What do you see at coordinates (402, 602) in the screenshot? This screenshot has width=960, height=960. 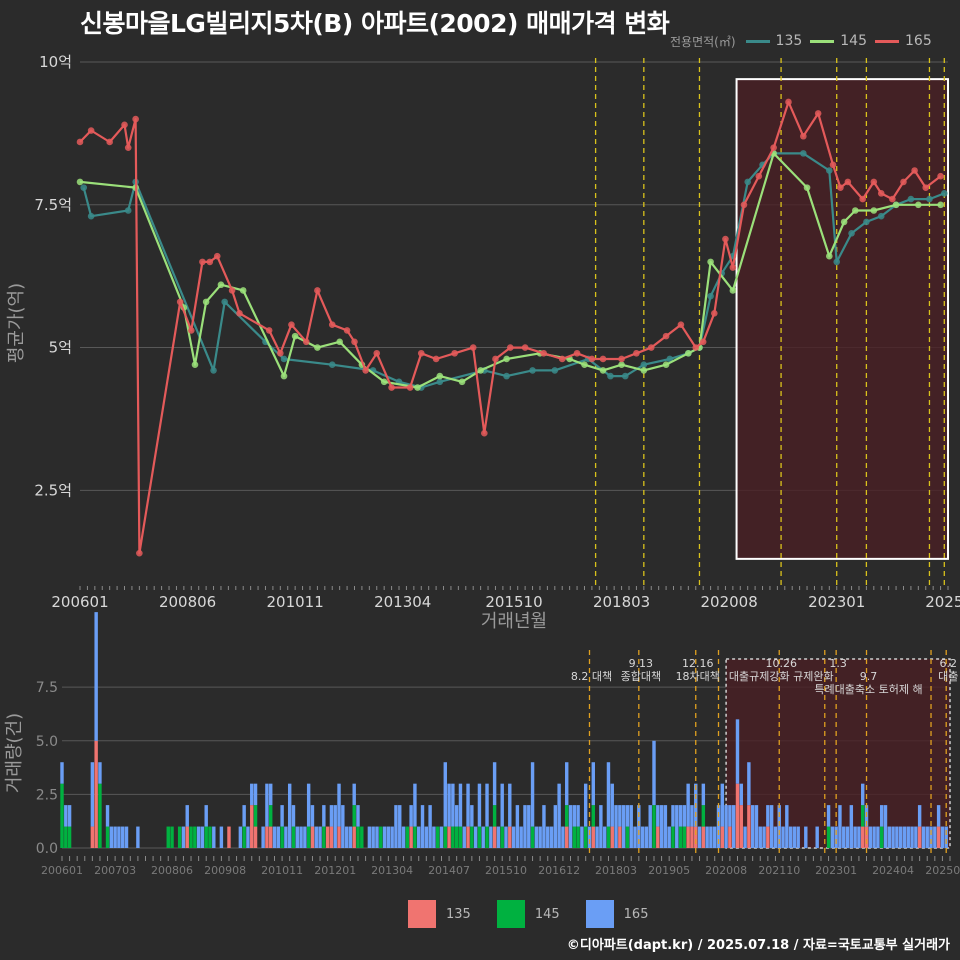 I see `price-x-tick-label: 201304` at bounding box center [402, 602].